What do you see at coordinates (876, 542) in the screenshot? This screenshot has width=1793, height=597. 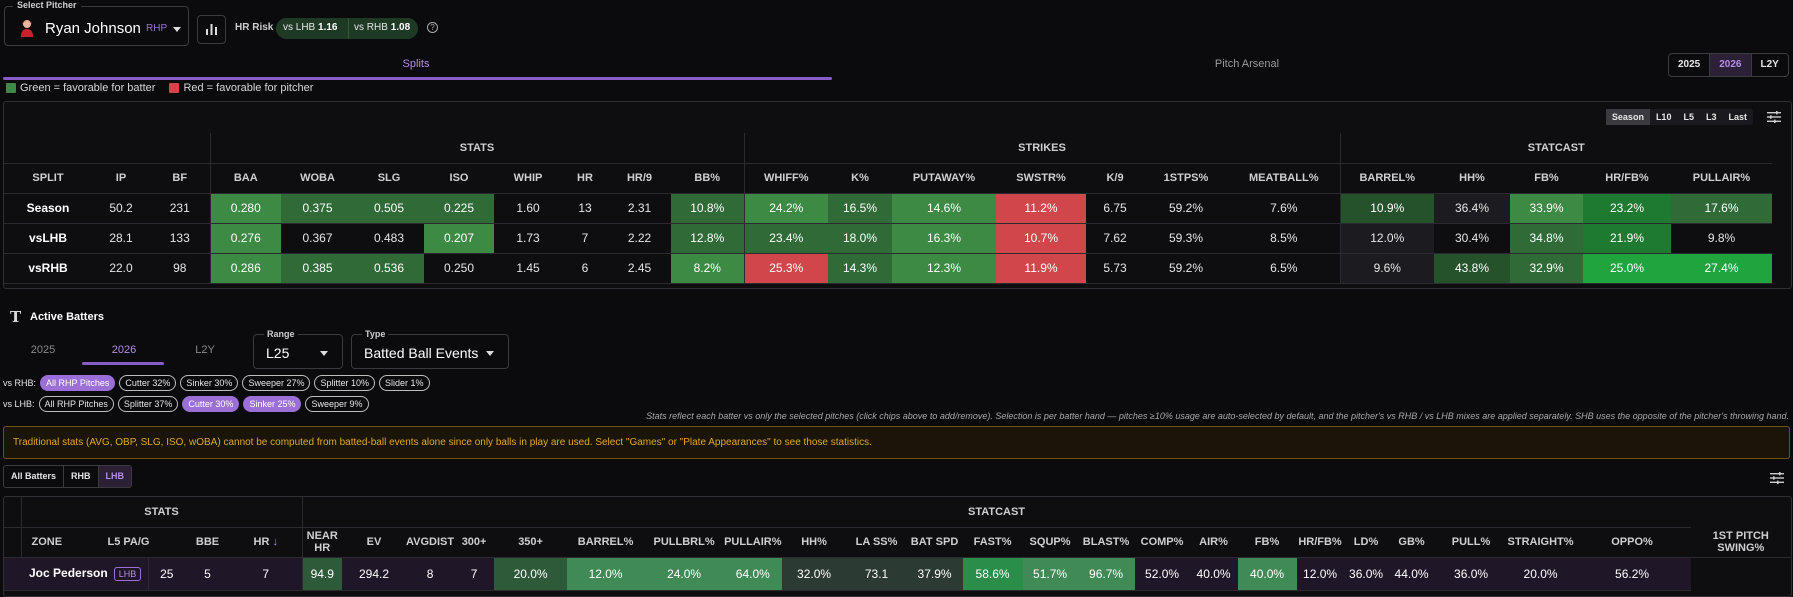 I see `column-header: LA SS%` at bounding box center [876, 542].